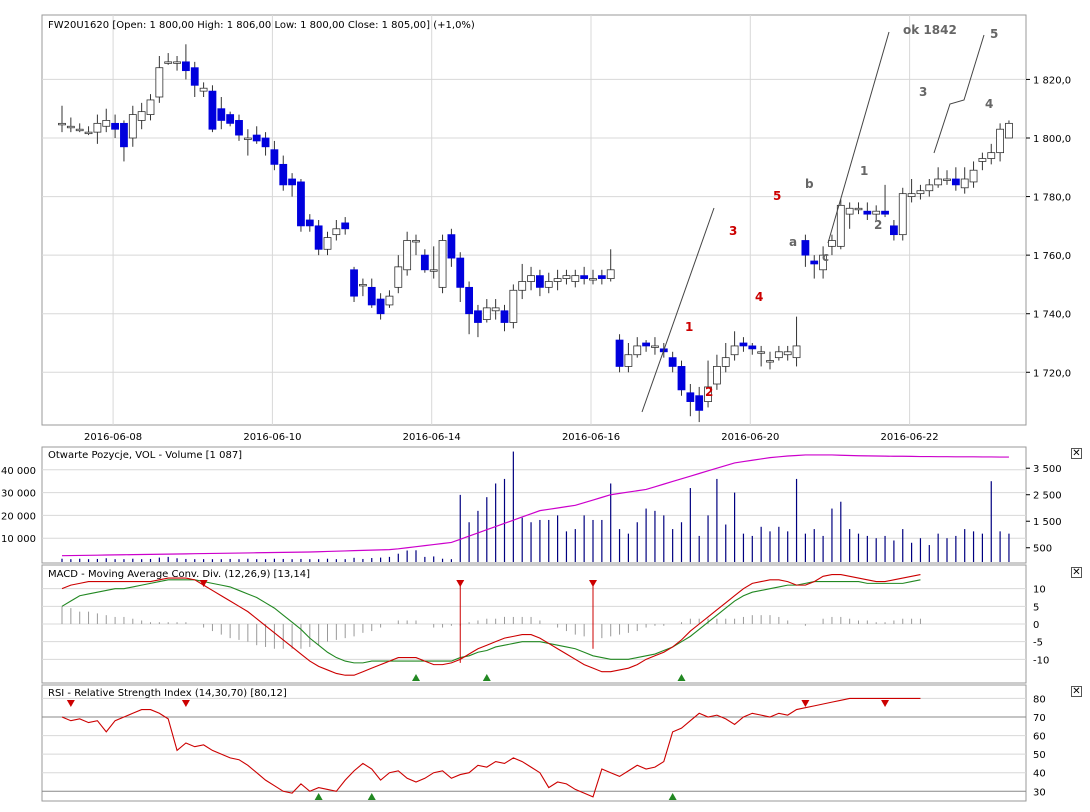 This screenshot has width=1090, height=812. Describe the element at coordinates (709, 392) in the screenshot. I see `red-wave-2: 2` at that location.